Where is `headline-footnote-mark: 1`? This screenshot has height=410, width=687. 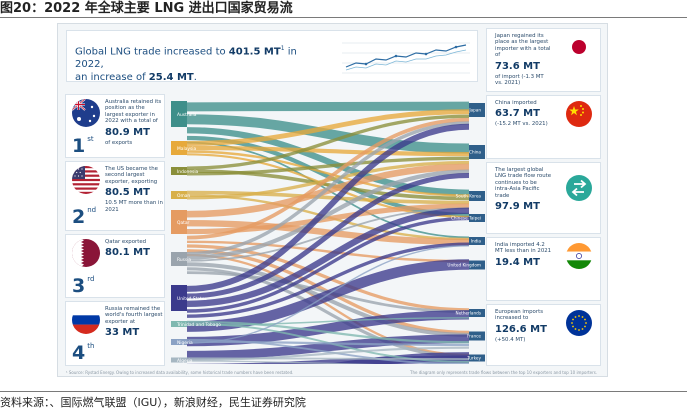
headline-footnote-mark: 1 is located at coordinates (282, 48).